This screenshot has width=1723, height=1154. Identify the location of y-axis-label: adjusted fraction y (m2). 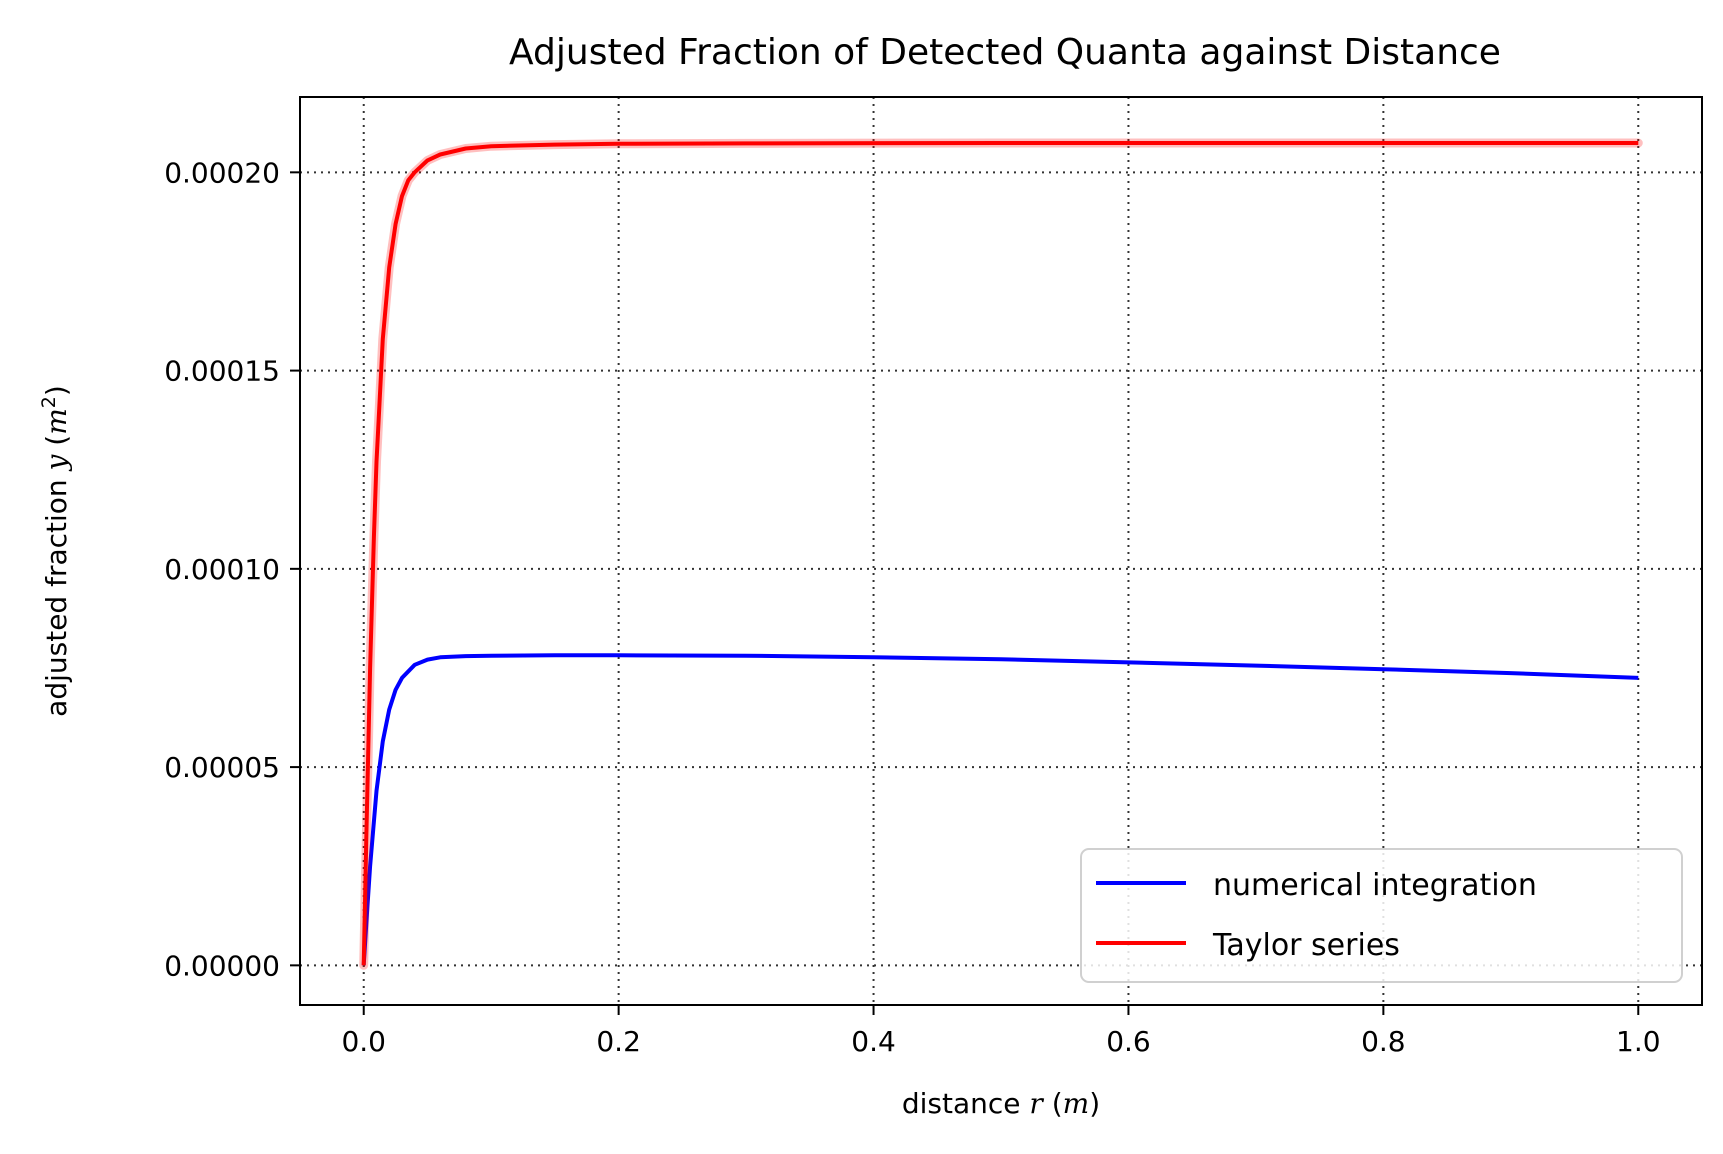
(55, 551).